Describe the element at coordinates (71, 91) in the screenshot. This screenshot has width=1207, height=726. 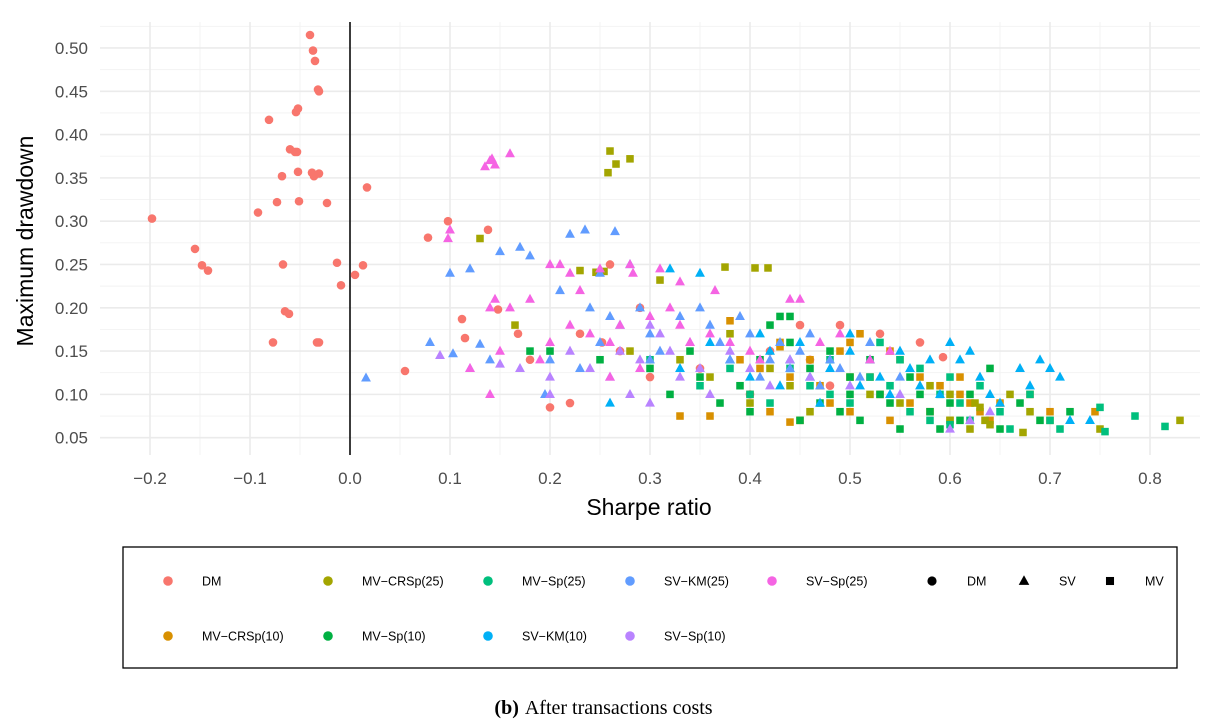
I see `y-tick-label: 0.45` at that location.